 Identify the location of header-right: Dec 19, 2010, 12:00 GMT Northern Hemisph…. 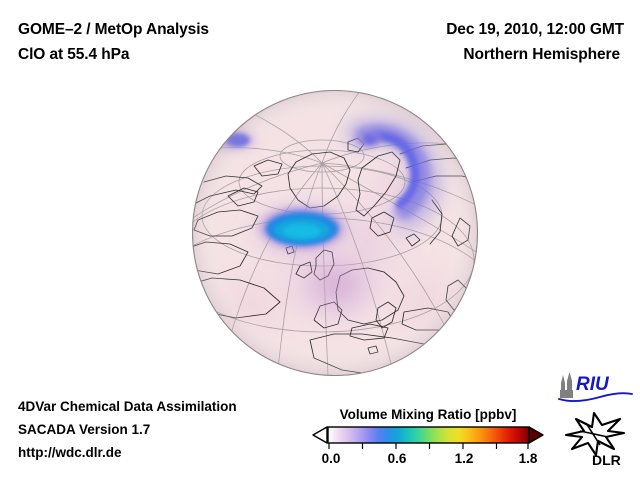
(474, 42).